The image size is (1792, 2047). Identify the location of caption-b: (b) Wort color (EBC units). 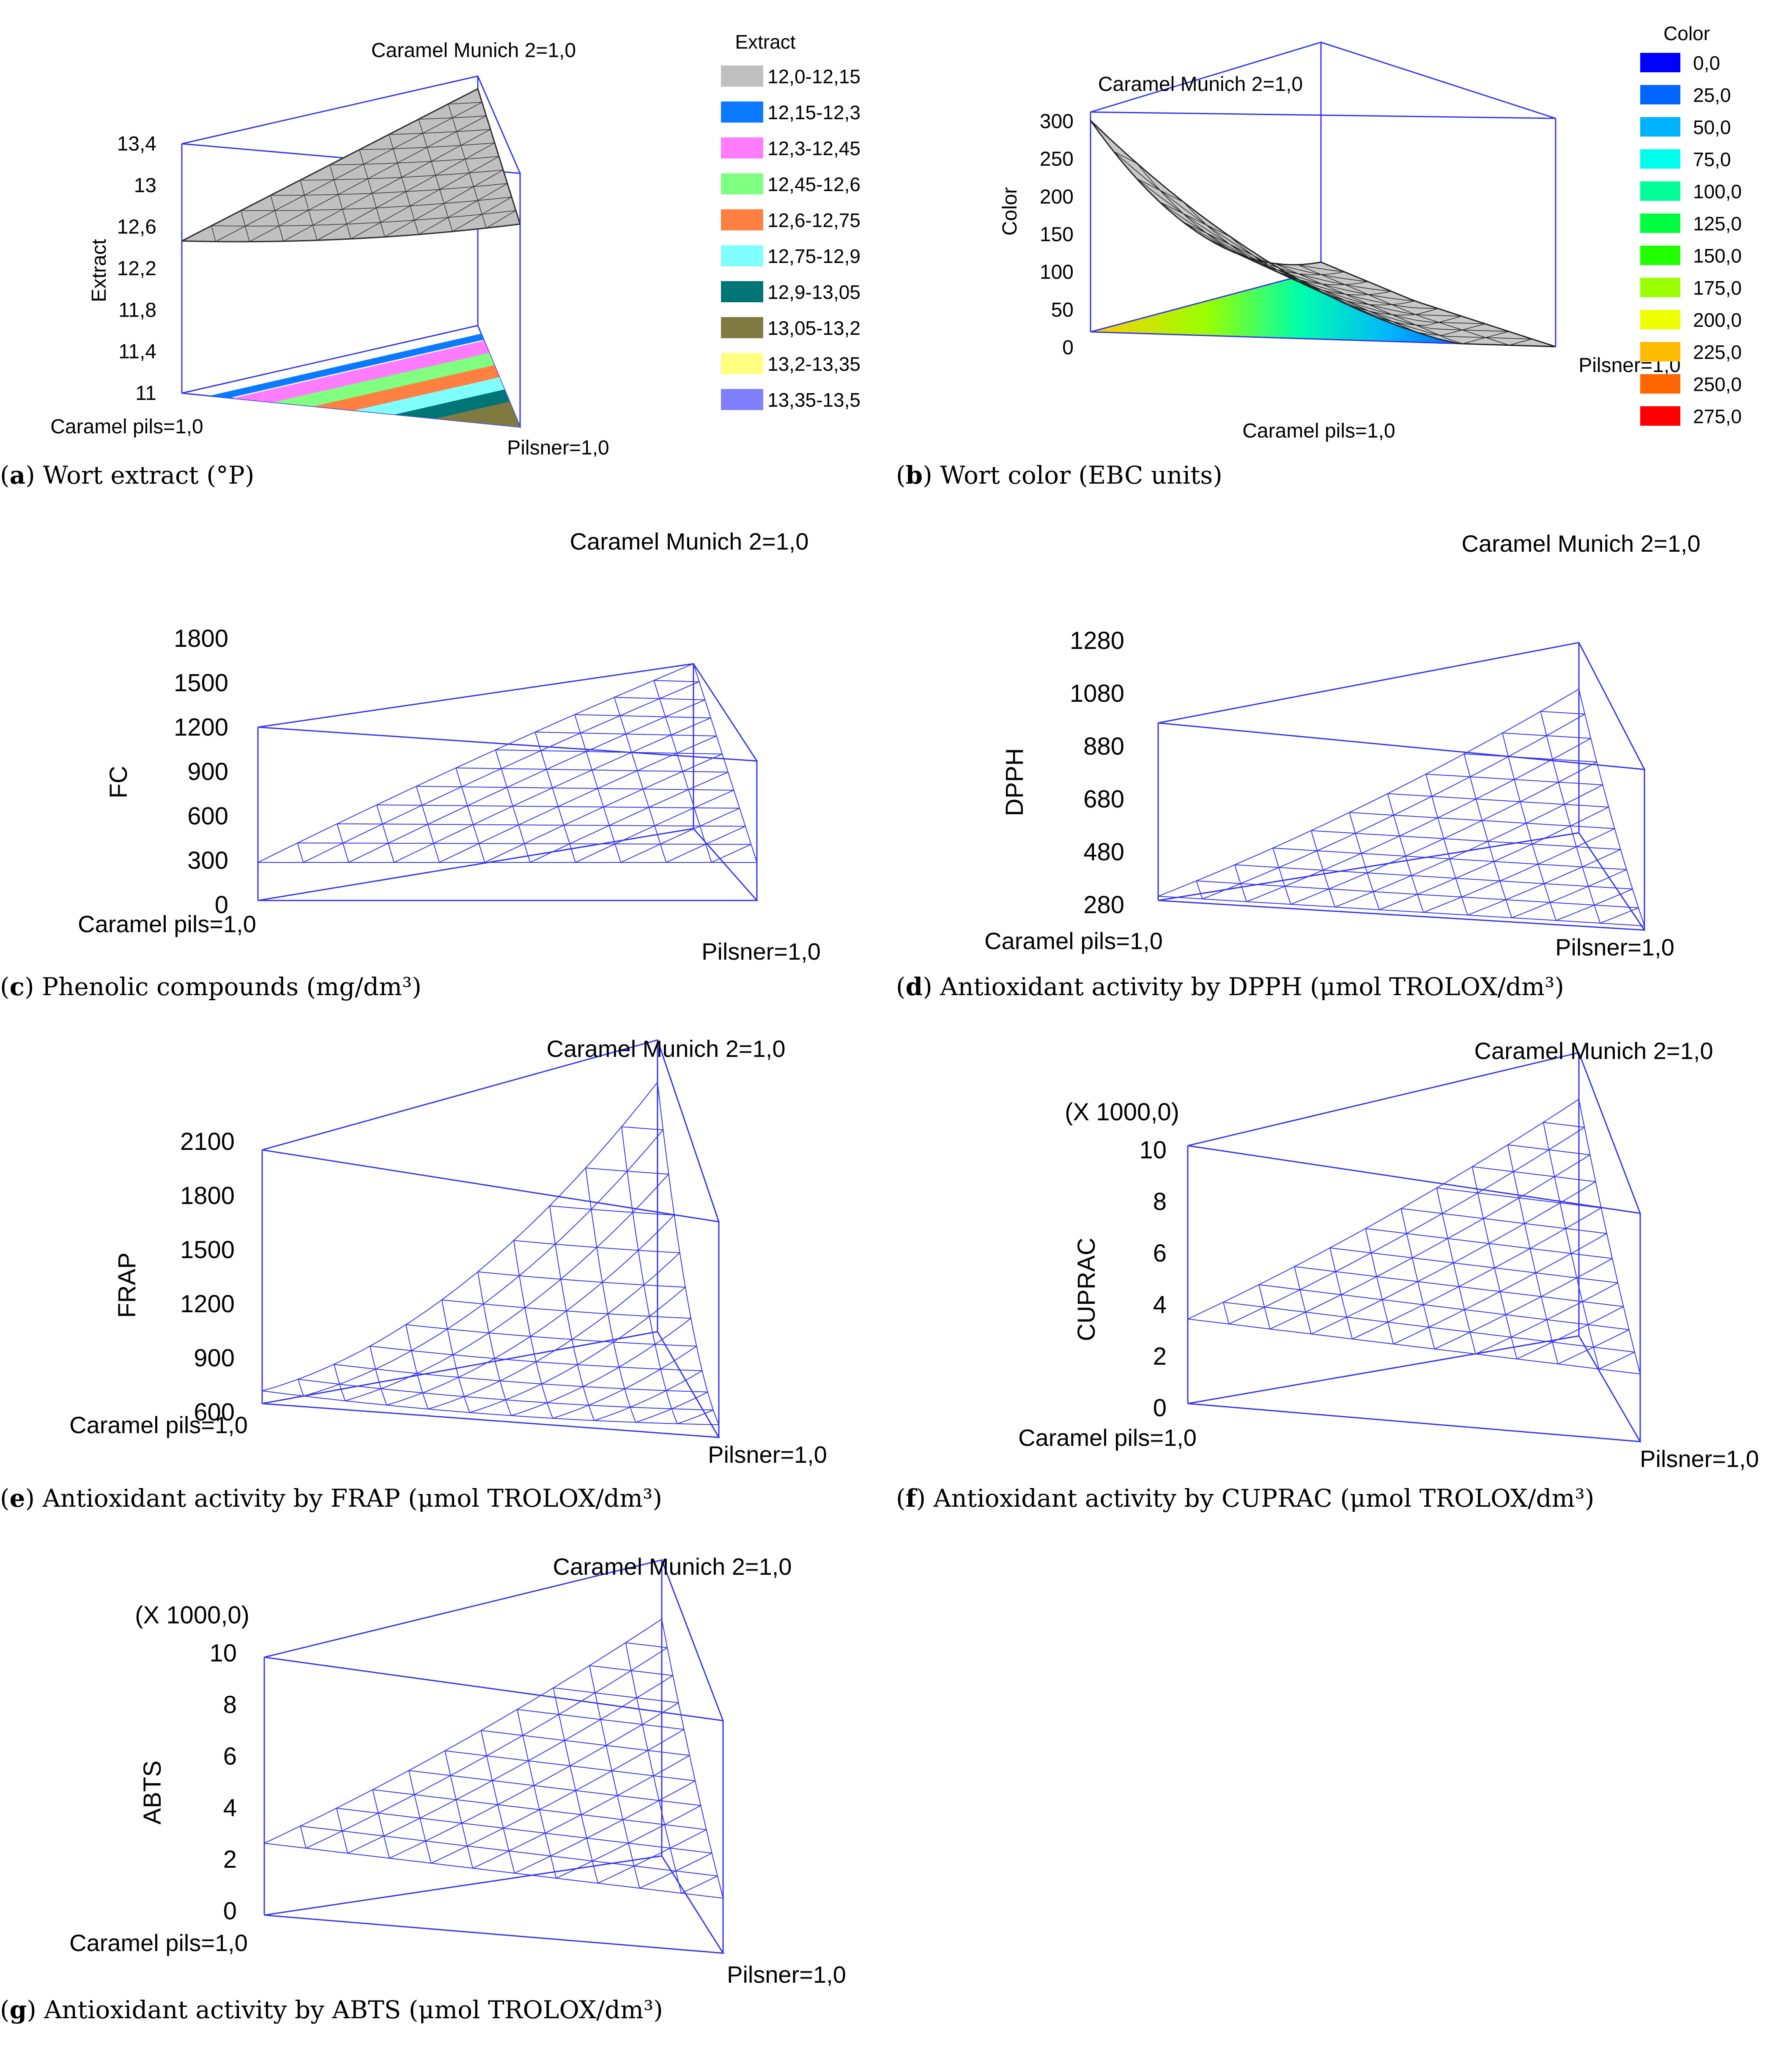
(1059, 475).